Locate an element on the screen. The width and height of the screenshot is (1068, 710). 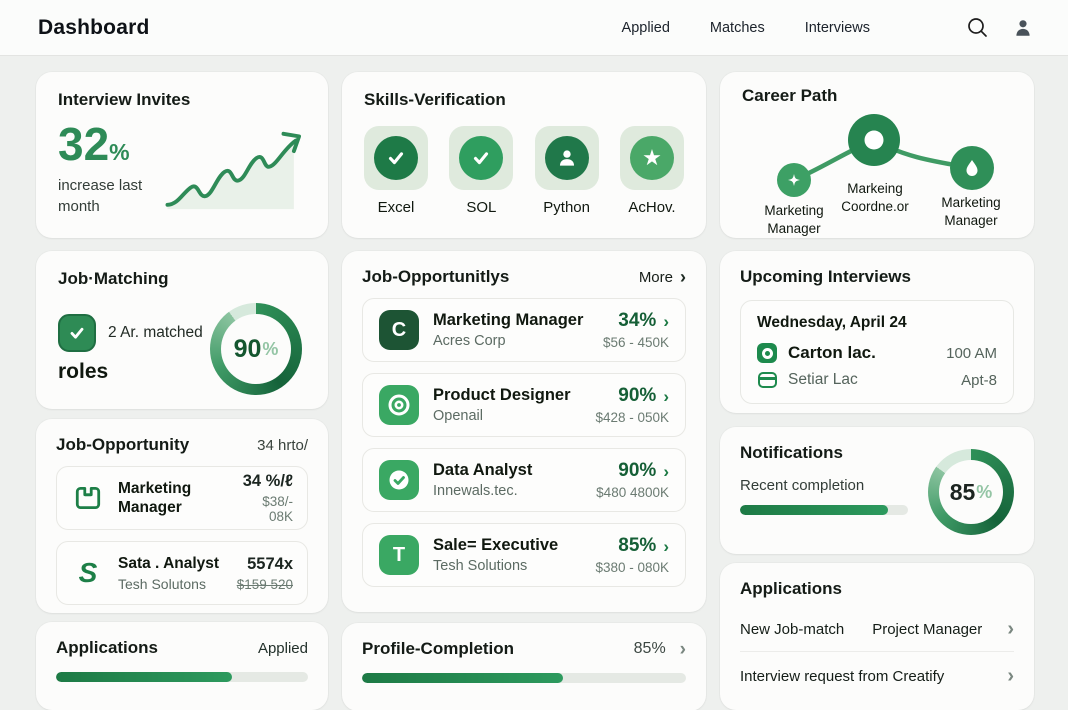
job-match-percent: 34% is located at coordinates (637, 320).